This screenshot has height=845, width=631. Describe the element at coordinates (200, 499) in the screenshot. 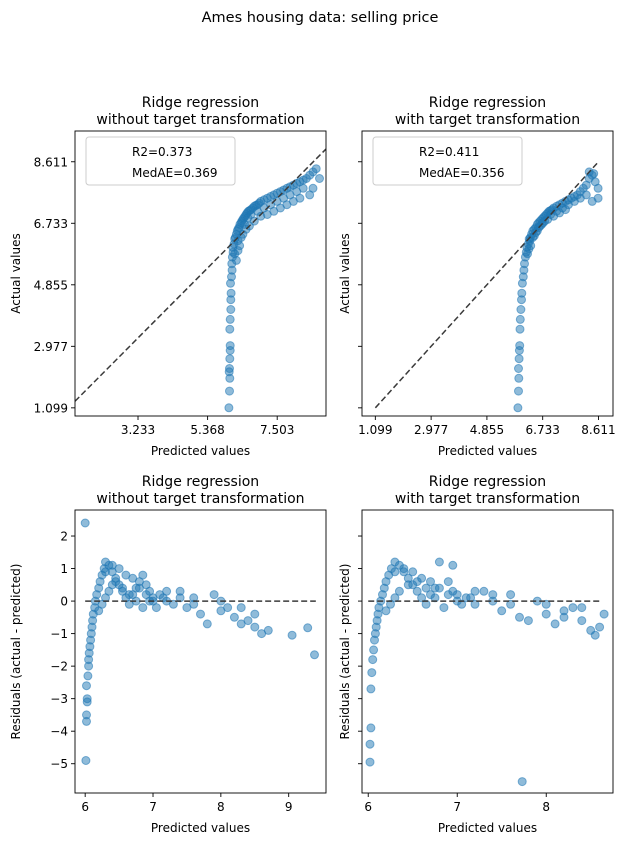

I see `chart-2-title-line2: without target transformation` at that location.